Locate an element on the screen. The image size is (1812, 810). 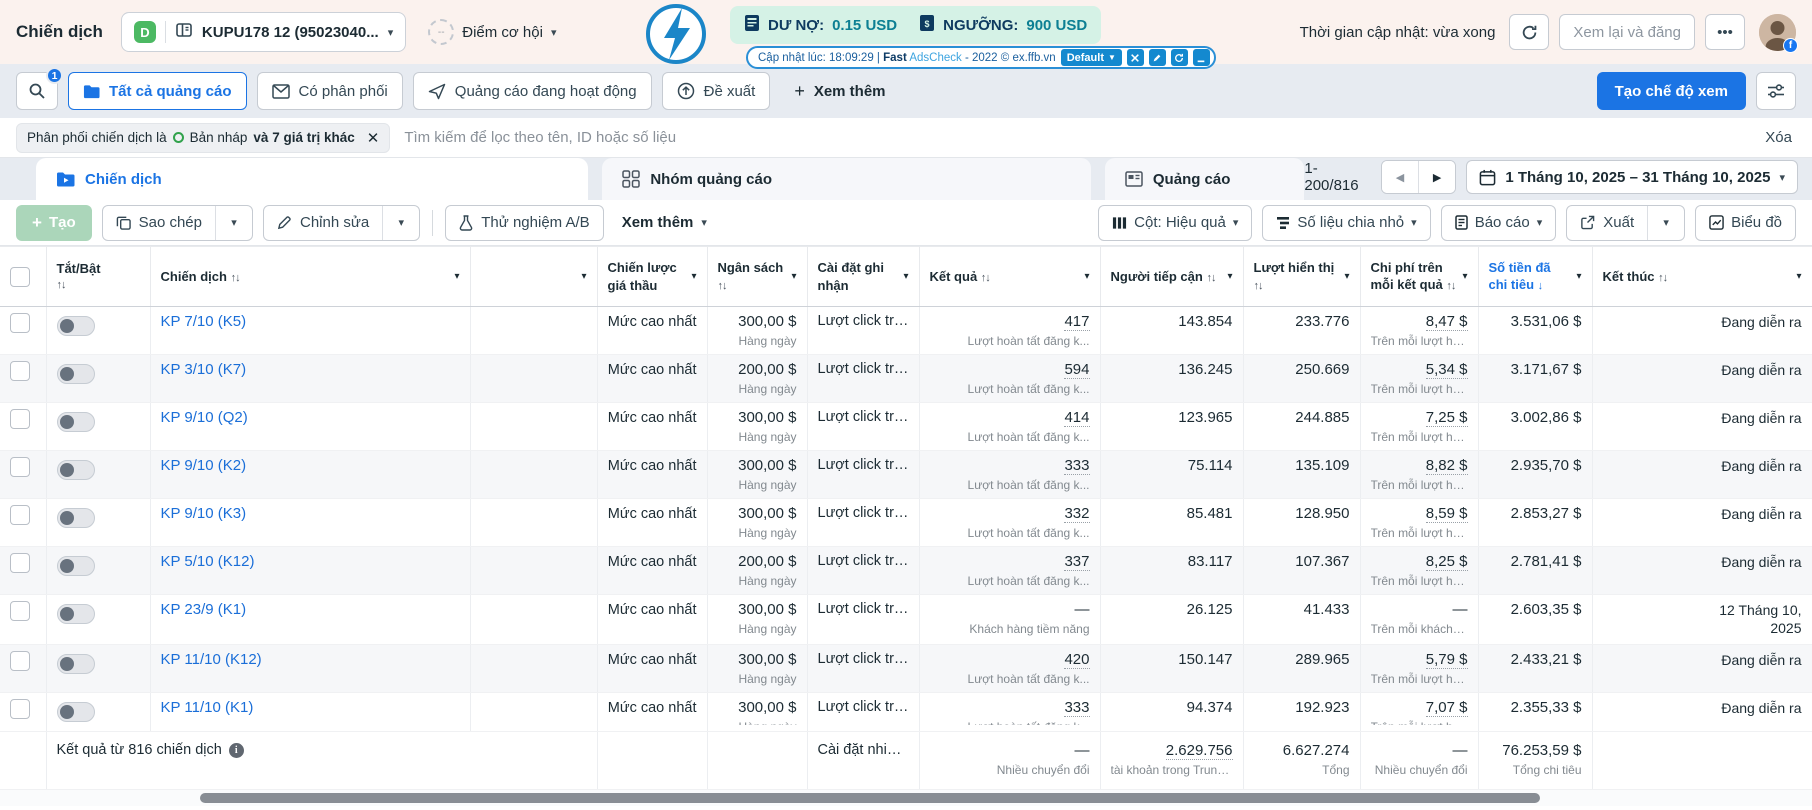
clear-filters-button: Xóa is located at coordinates (1778, 137).